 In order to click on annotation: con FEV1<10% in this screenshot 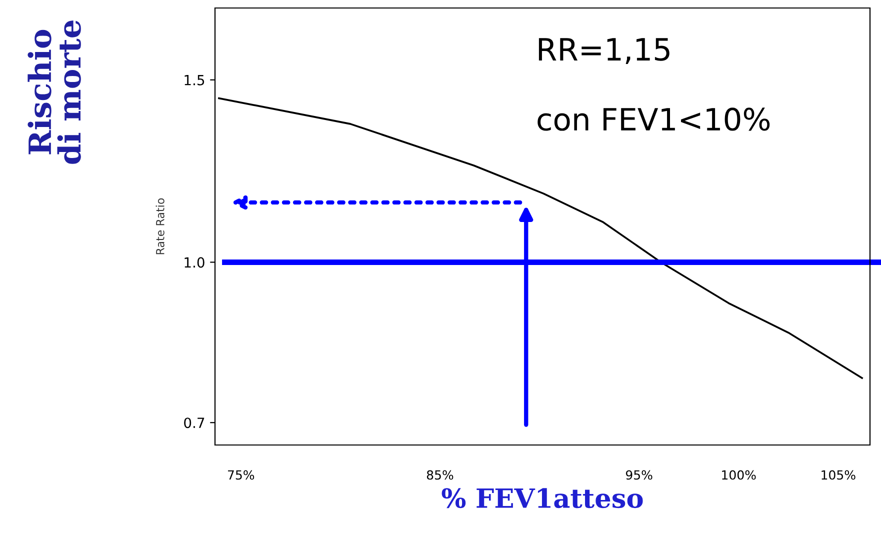, I will do `click(654, 119)`.